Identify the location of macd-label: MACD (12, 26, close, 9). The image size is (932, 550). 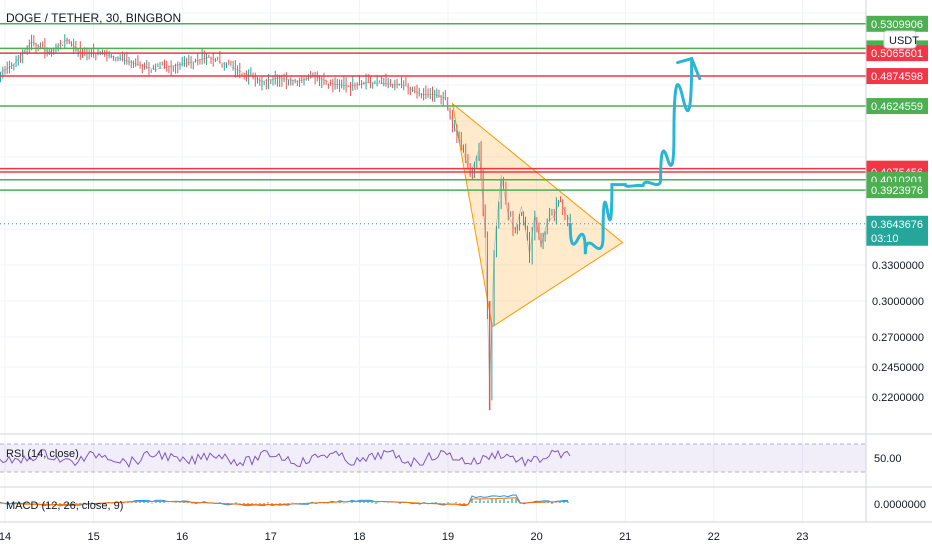
(64, 506).